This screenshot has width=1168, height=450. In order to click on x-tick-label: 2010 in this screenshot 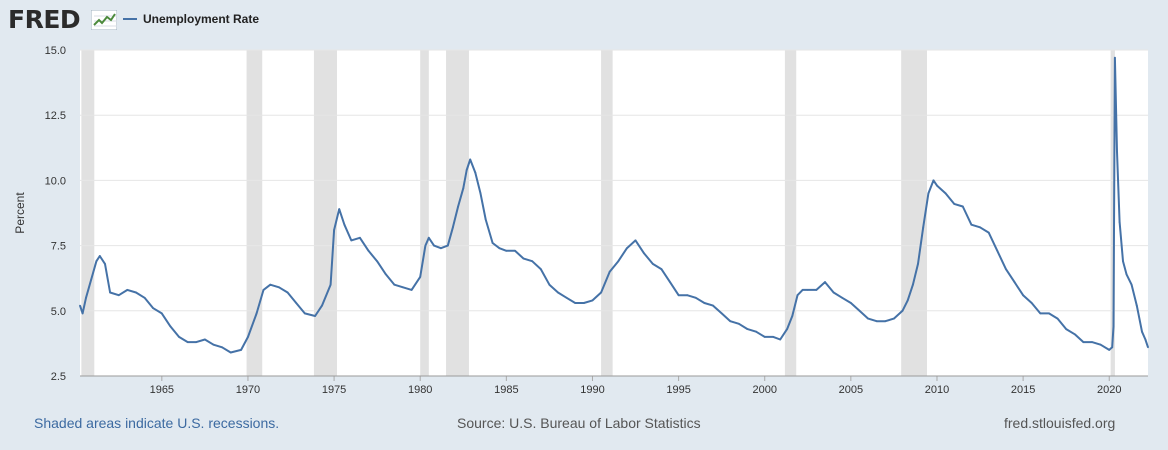, I will do `click(937, 389)`.